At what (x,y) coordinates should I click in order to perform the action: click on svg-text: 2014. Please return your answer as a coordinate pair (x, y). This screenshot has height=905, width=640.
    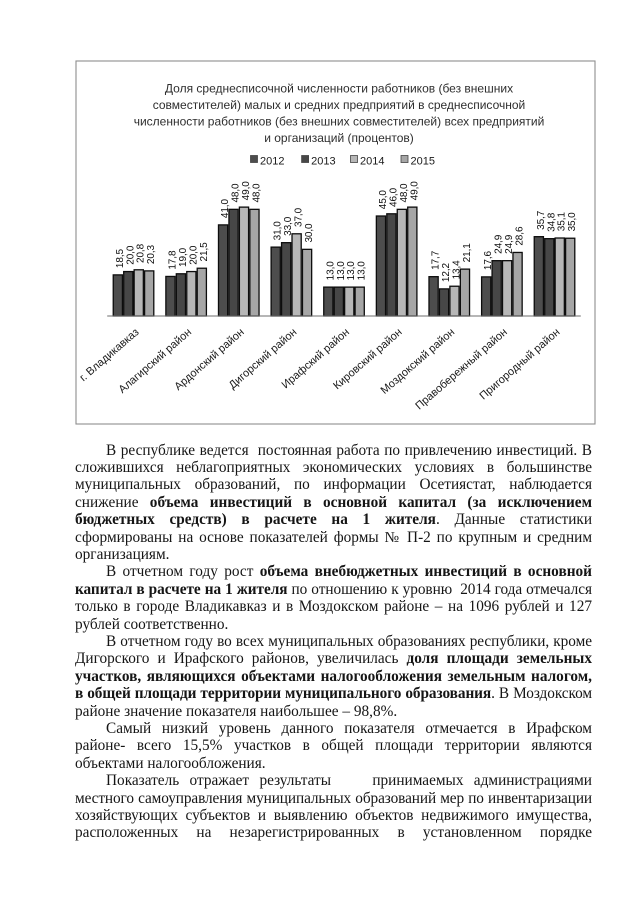
    Looking at the image, I should click on (372, 162).